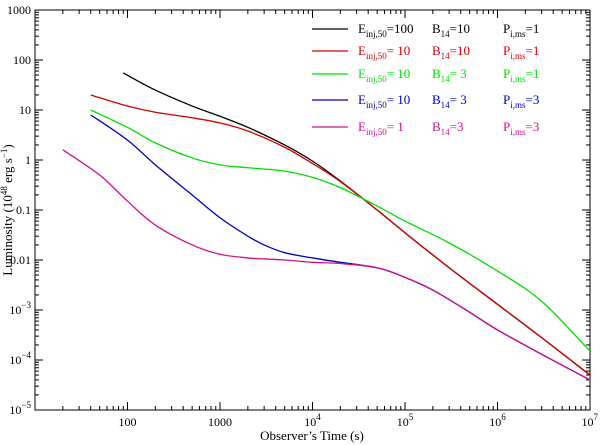  I want to click on y-tick-label: 0.01, so click(20, 260).